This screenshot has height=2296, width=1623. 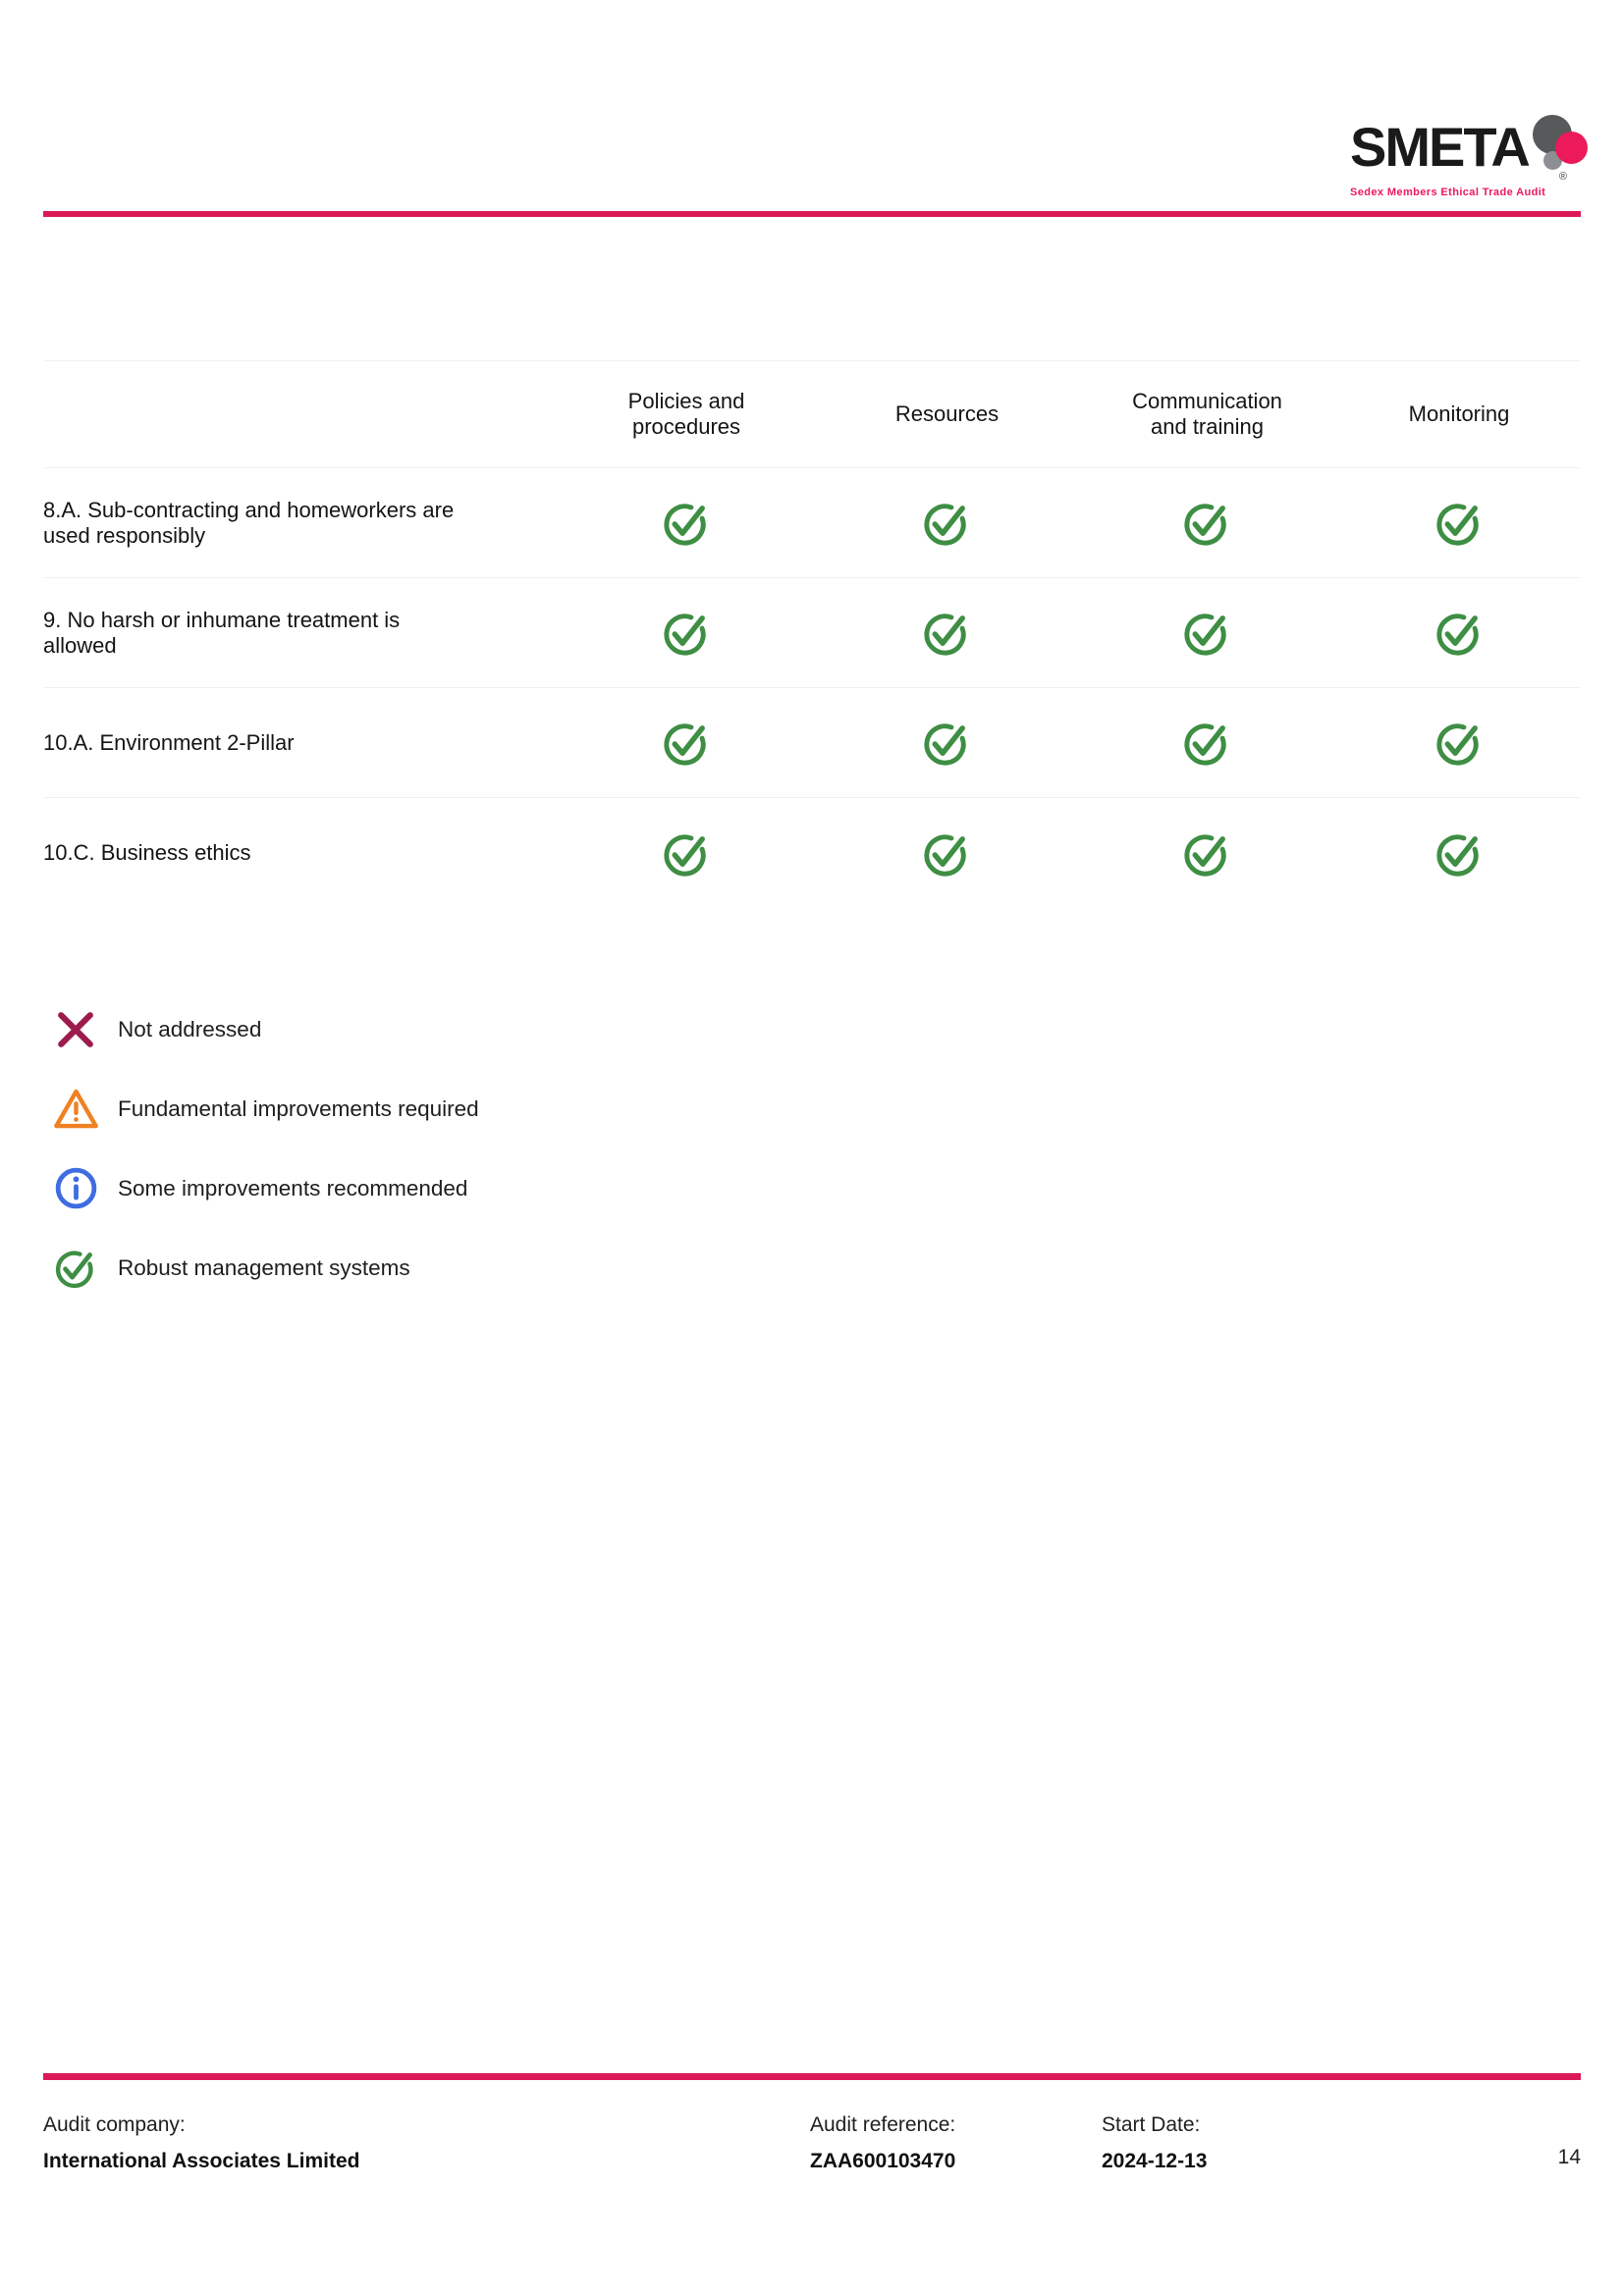 What do you see at coordinates (686, 414) in the screenshot?
I see `column-header-policies: Policies and procedures` at bounding box center [686, 414].